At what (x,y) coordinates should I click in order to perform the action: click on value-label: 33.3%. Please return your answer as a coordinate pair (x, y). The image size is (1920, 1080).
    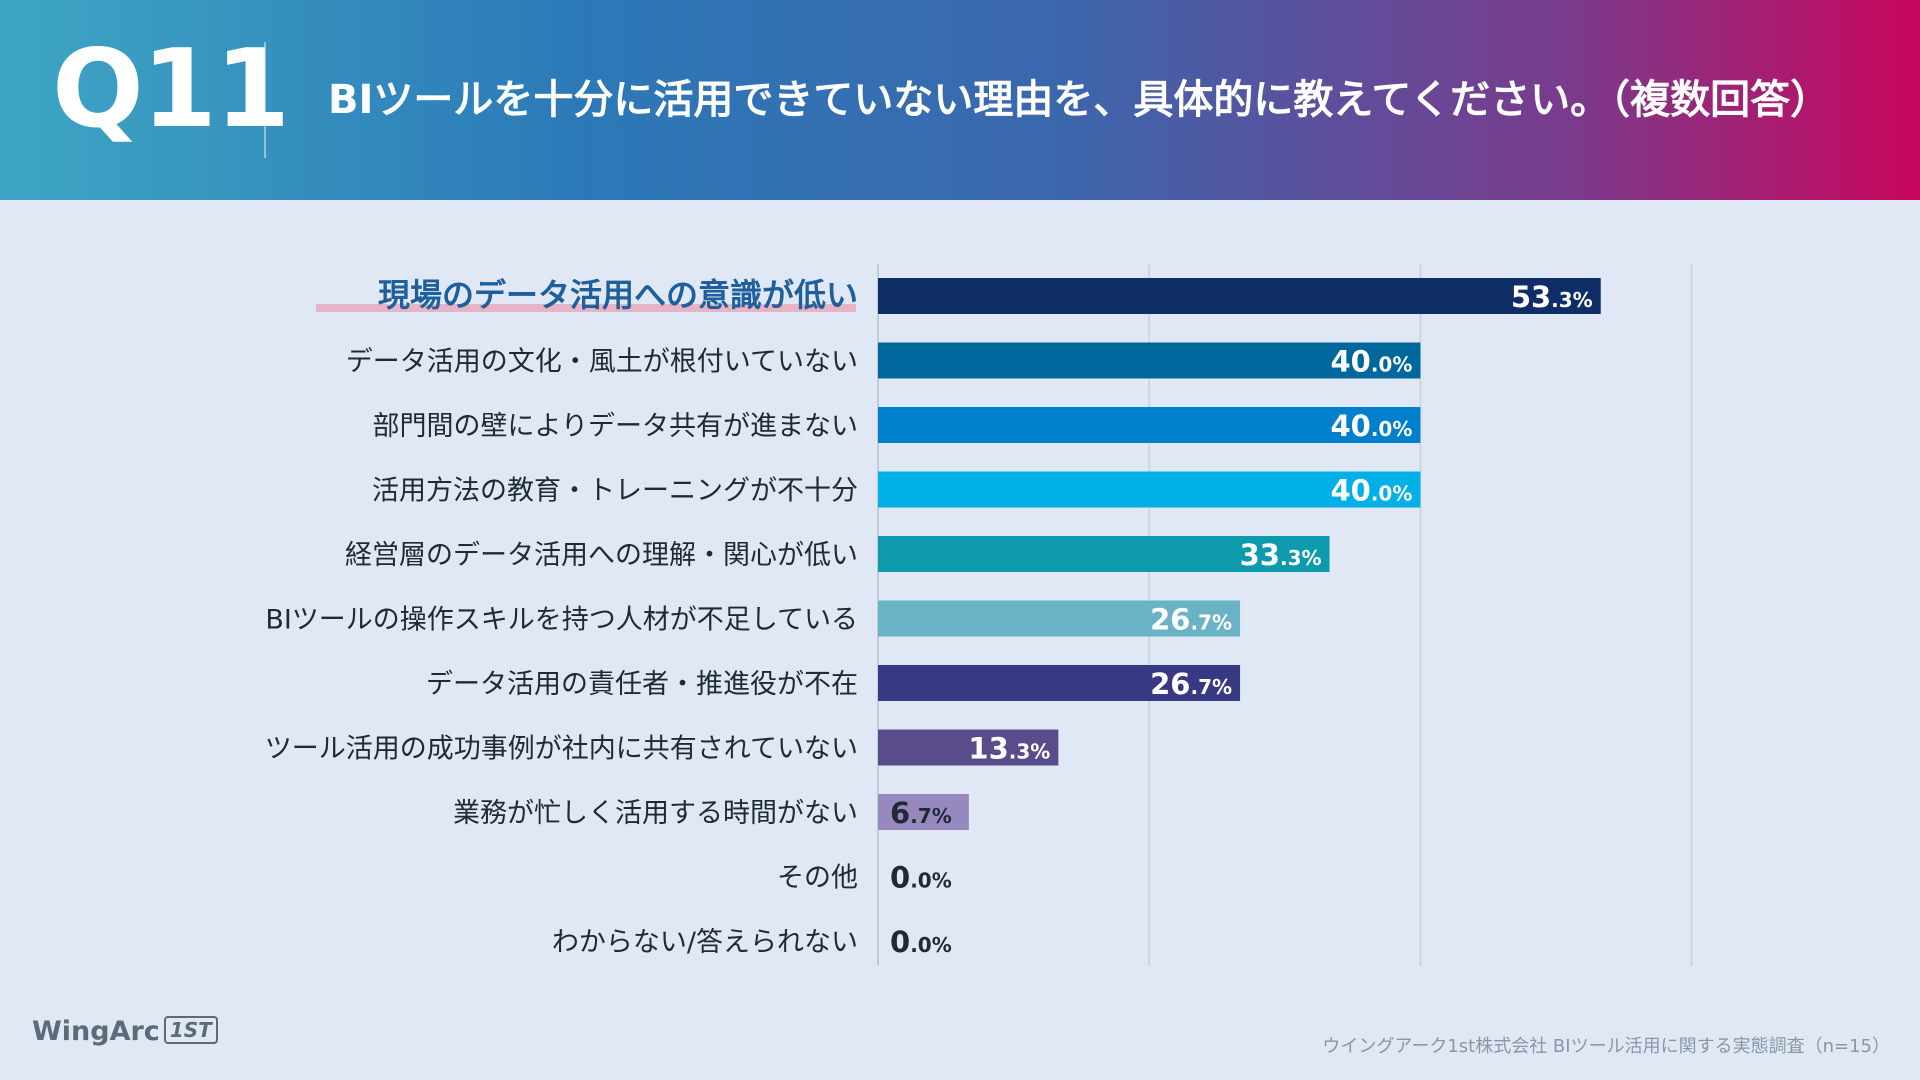
    Looking at the image, I should click on (1281, 555).